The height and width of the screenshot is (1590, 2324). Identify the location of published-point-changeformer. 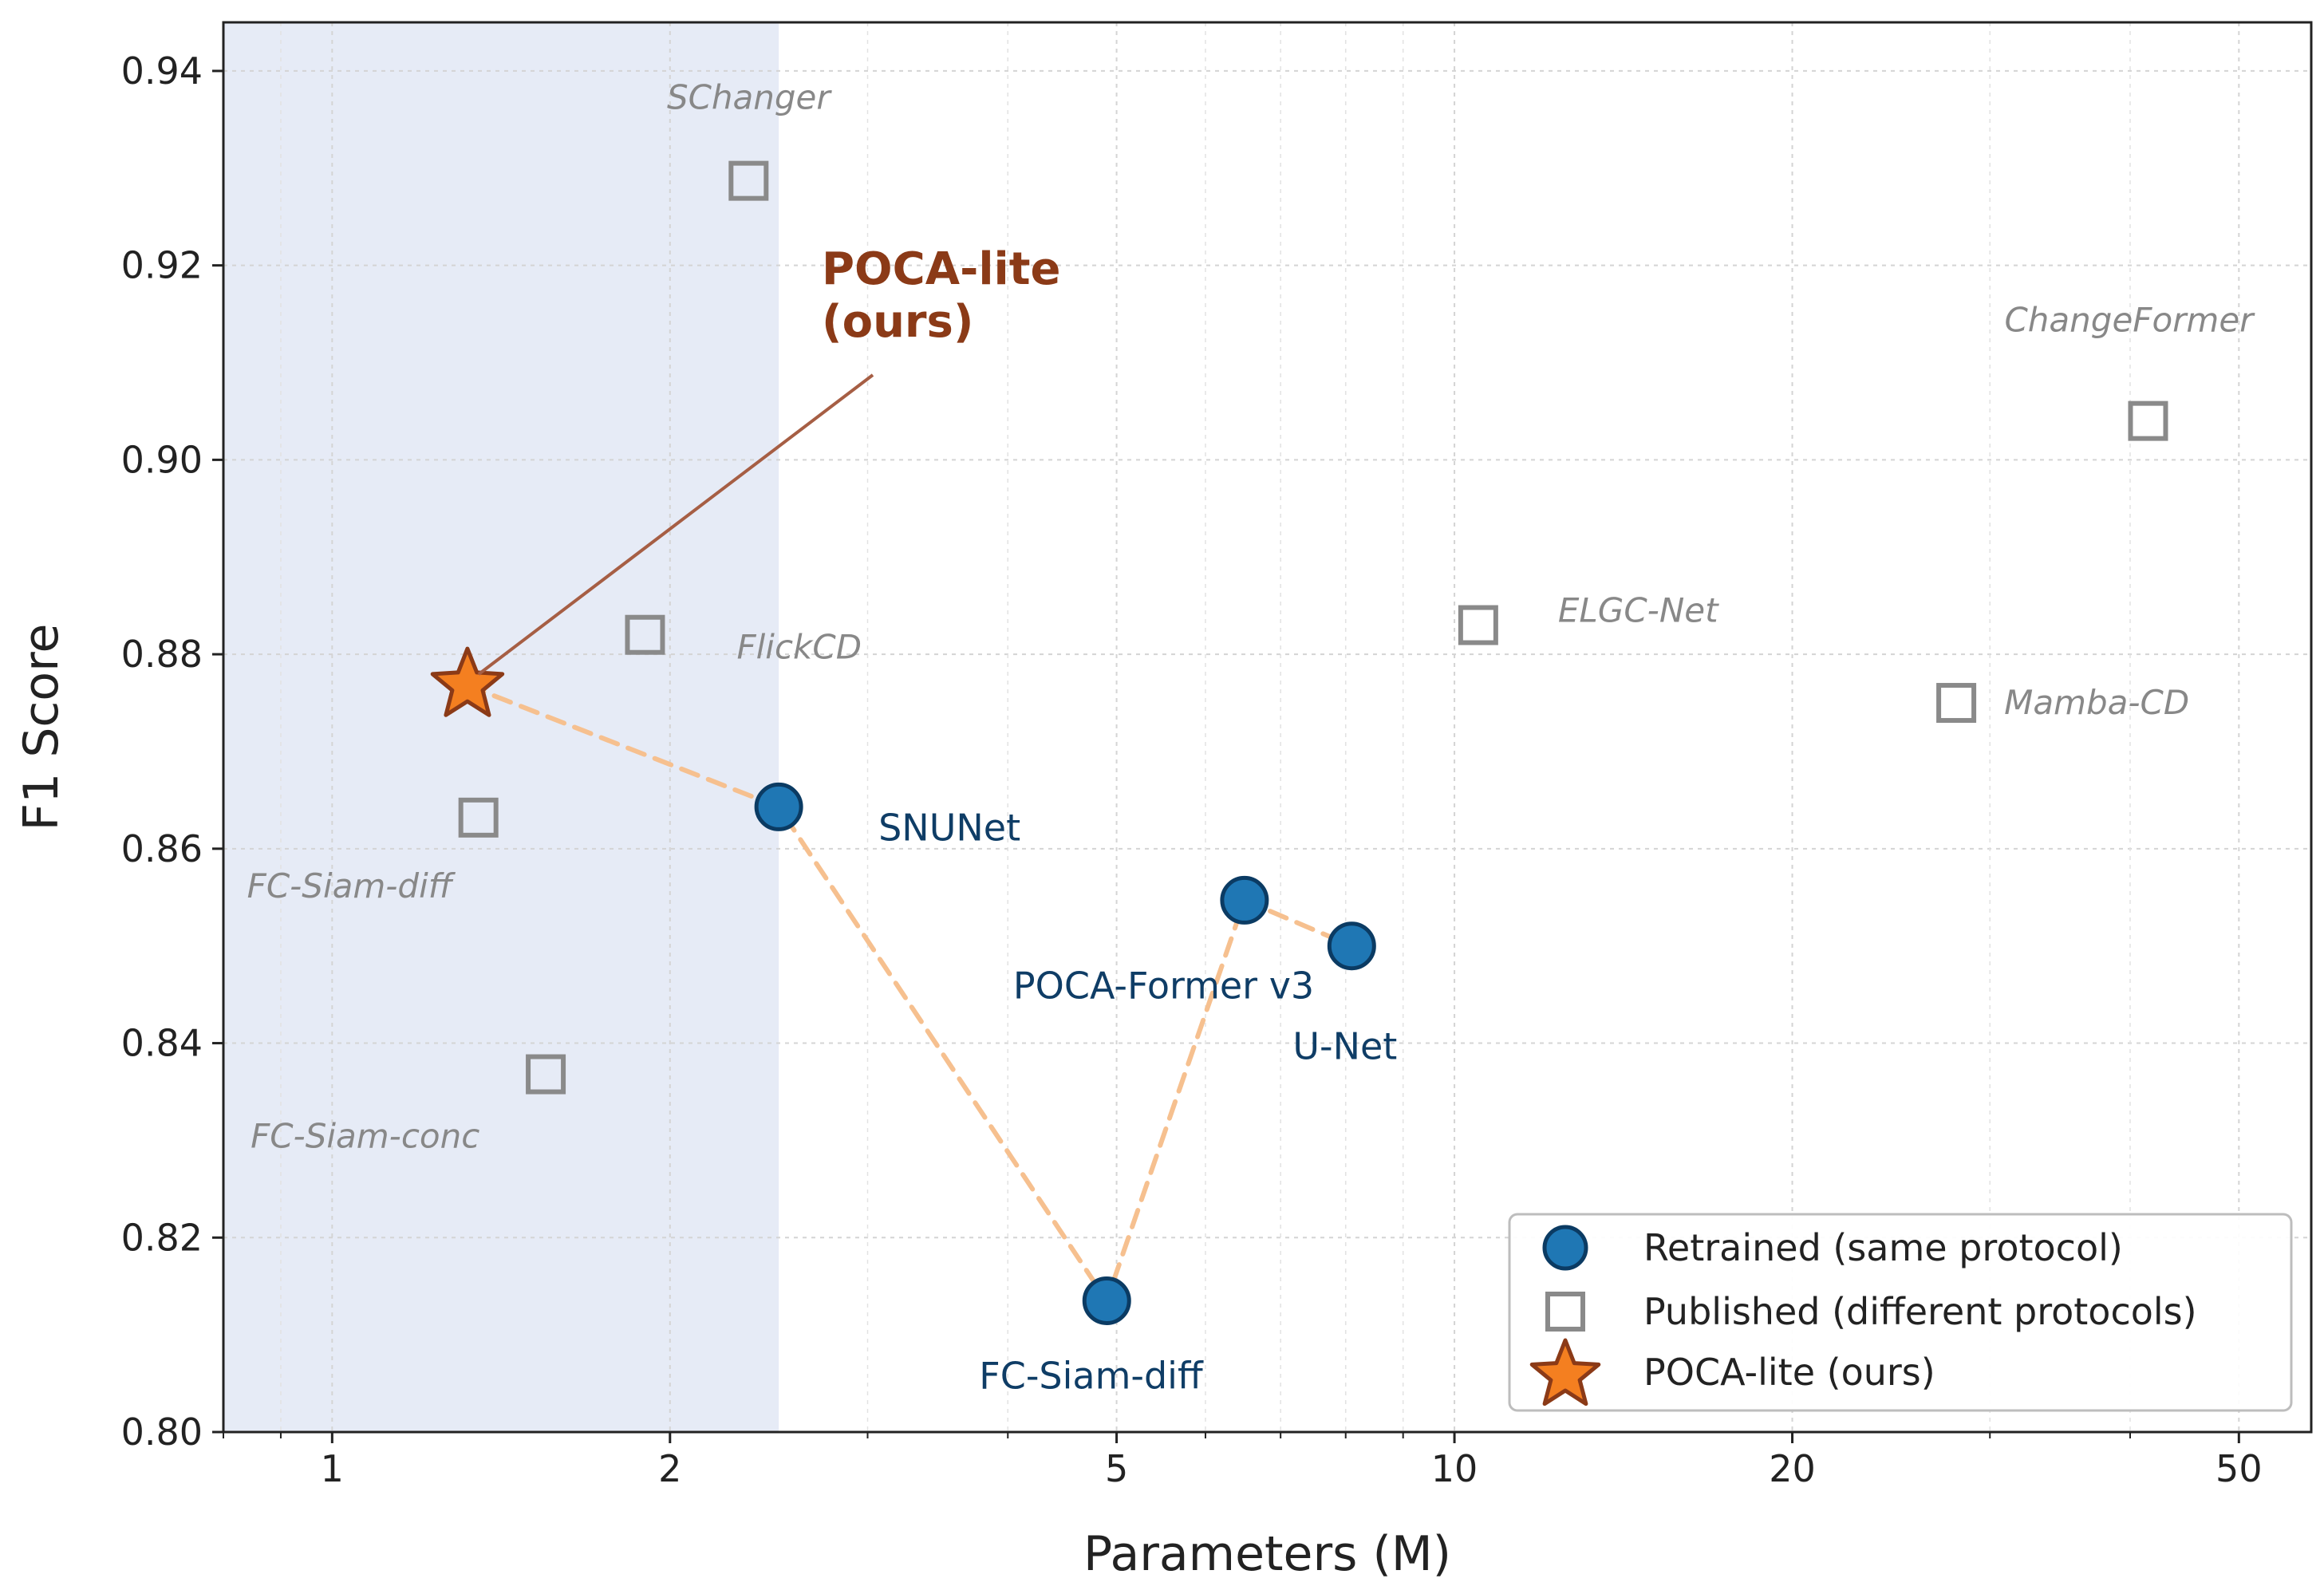
(2148, 420).